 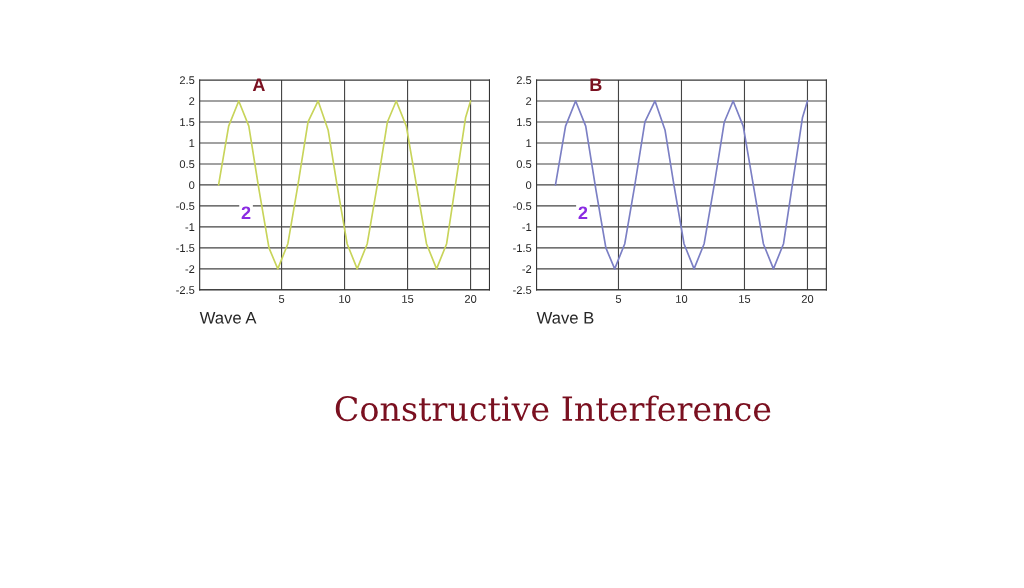 I want to click on annotation: A, so click(x=258, y=84).